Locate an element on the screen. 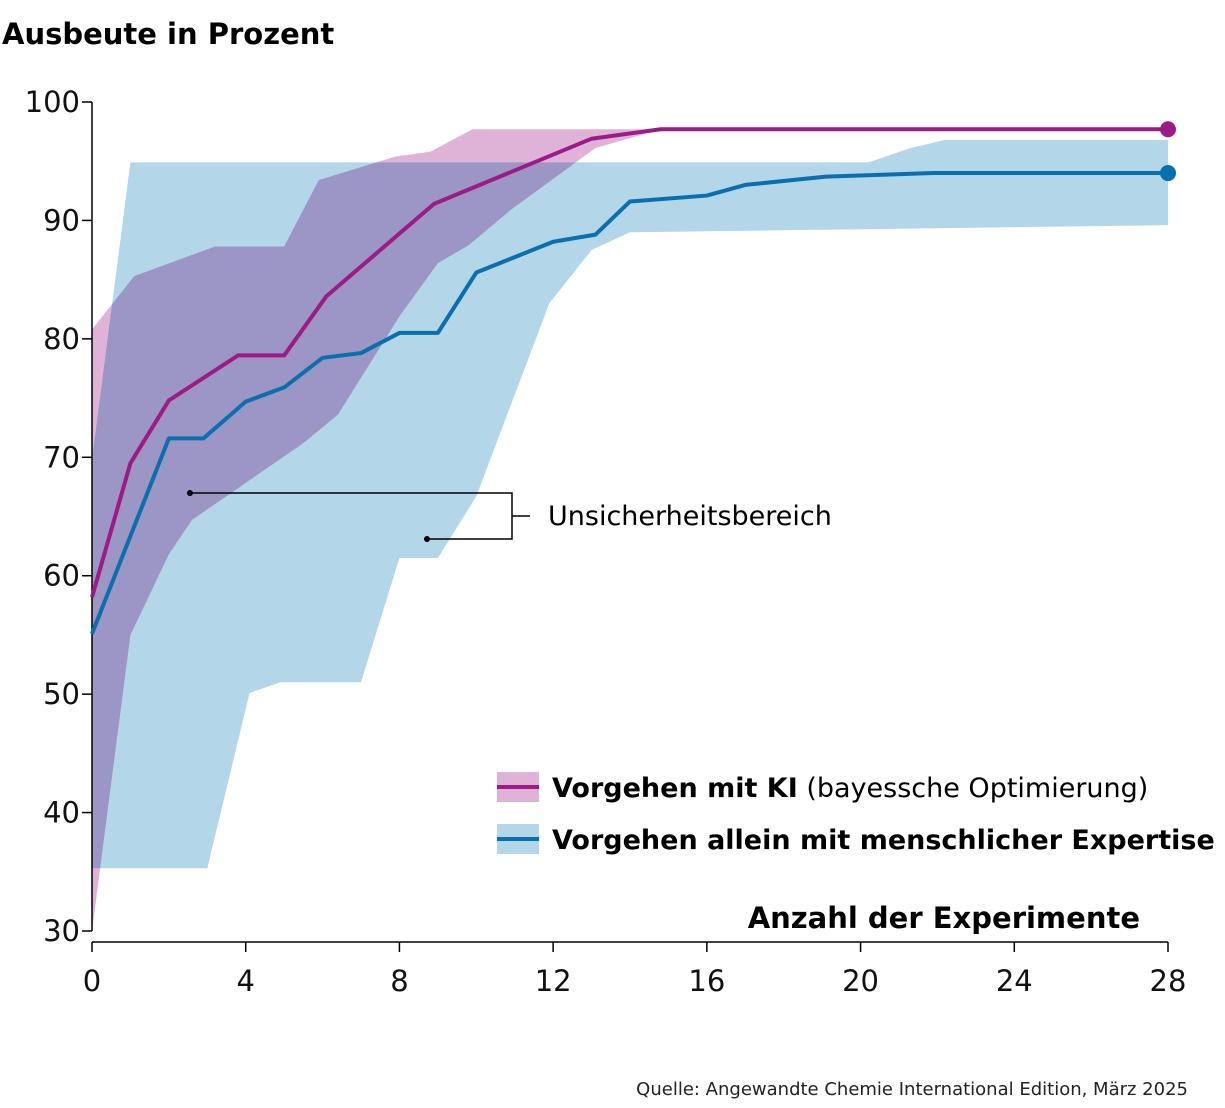  y-tick-label: 100 is located at coordinates (52, 102).